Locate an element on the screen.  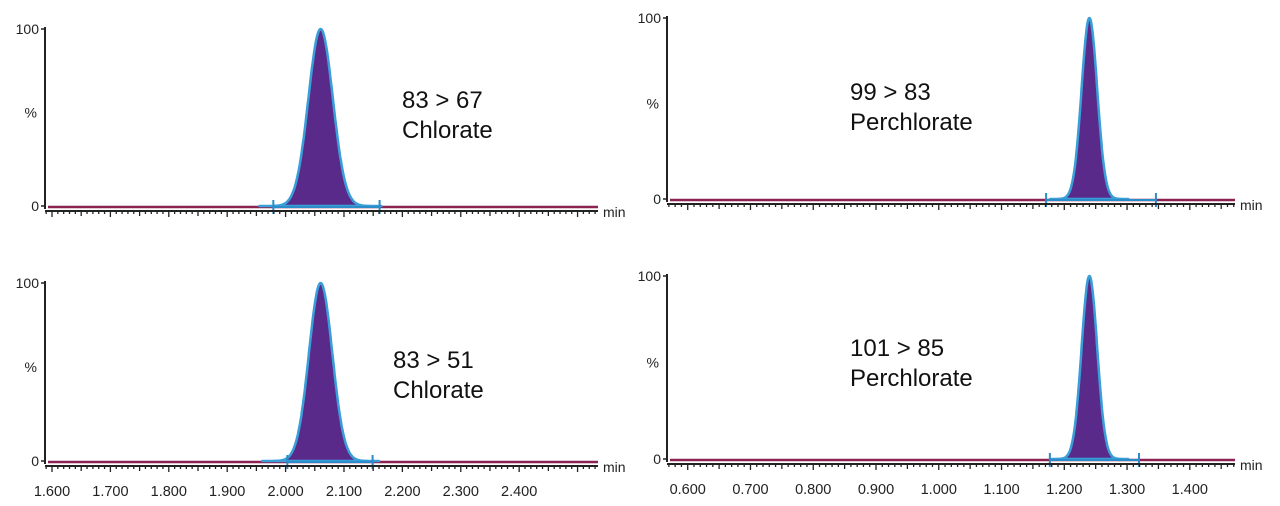
panel-1-compound: Chlorate is located at coordinates (447, 130).